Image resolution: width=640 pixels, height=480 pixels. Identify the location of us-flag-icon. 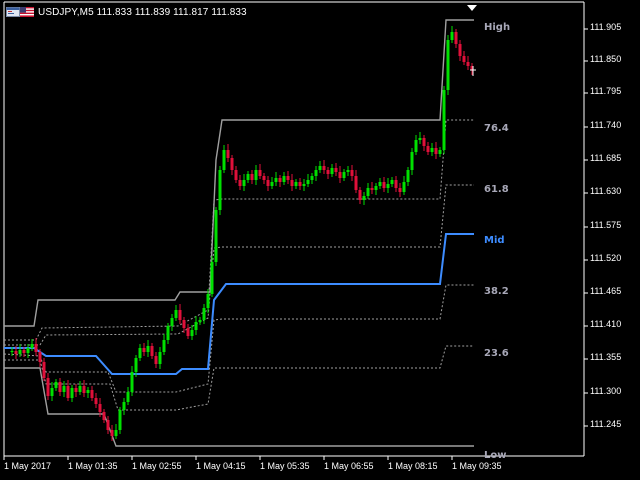
(27, 12).